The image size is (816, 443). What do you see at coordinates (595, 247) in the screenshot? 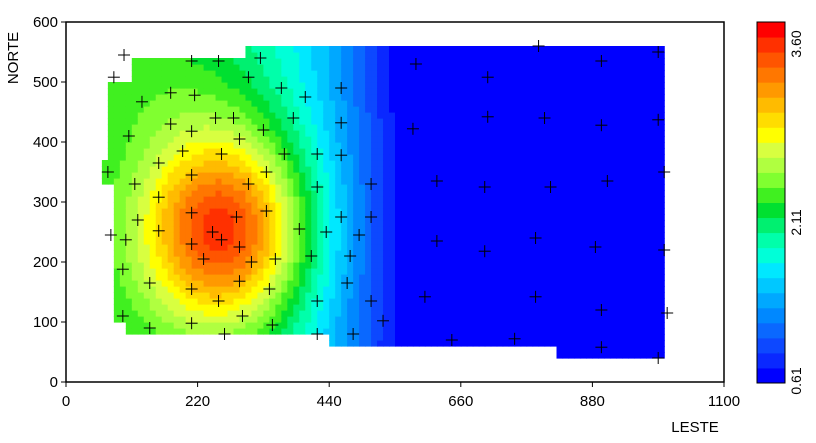
I see `sample-marker` at bounding box center [595, 247].